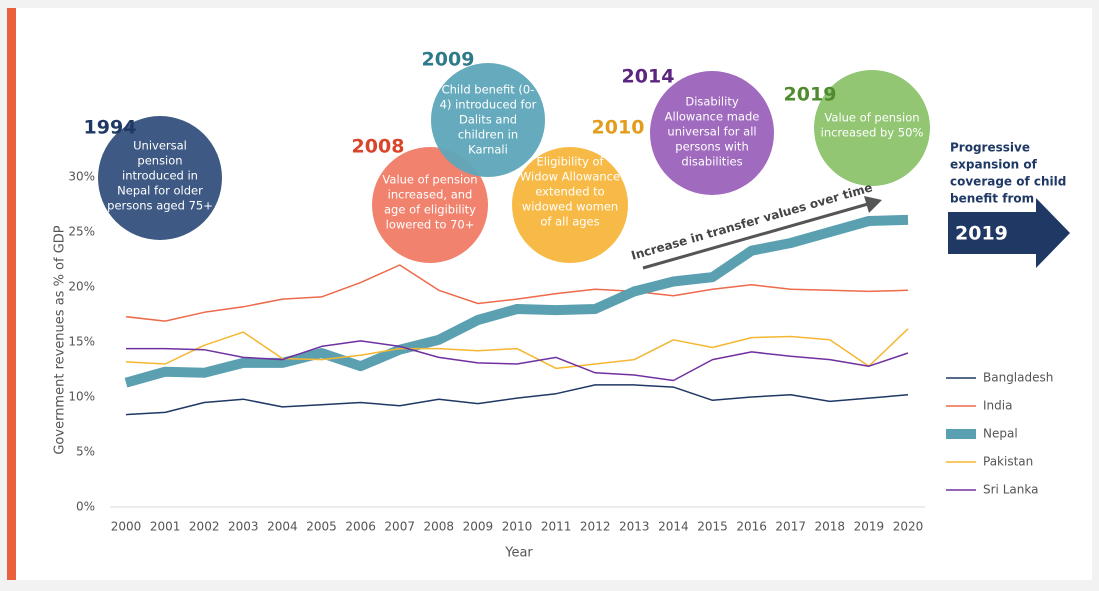  I want to click on legend-label: Sri Lanka, so click(1010, 490).